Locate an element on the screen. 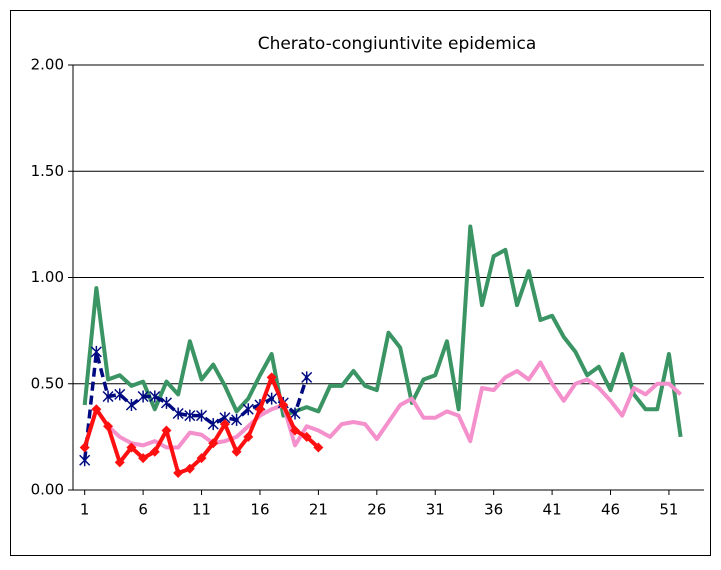 The height and width of the screenshot is (570, 721). y-tick-label: 0.00 is located at coordinates (47, 490).